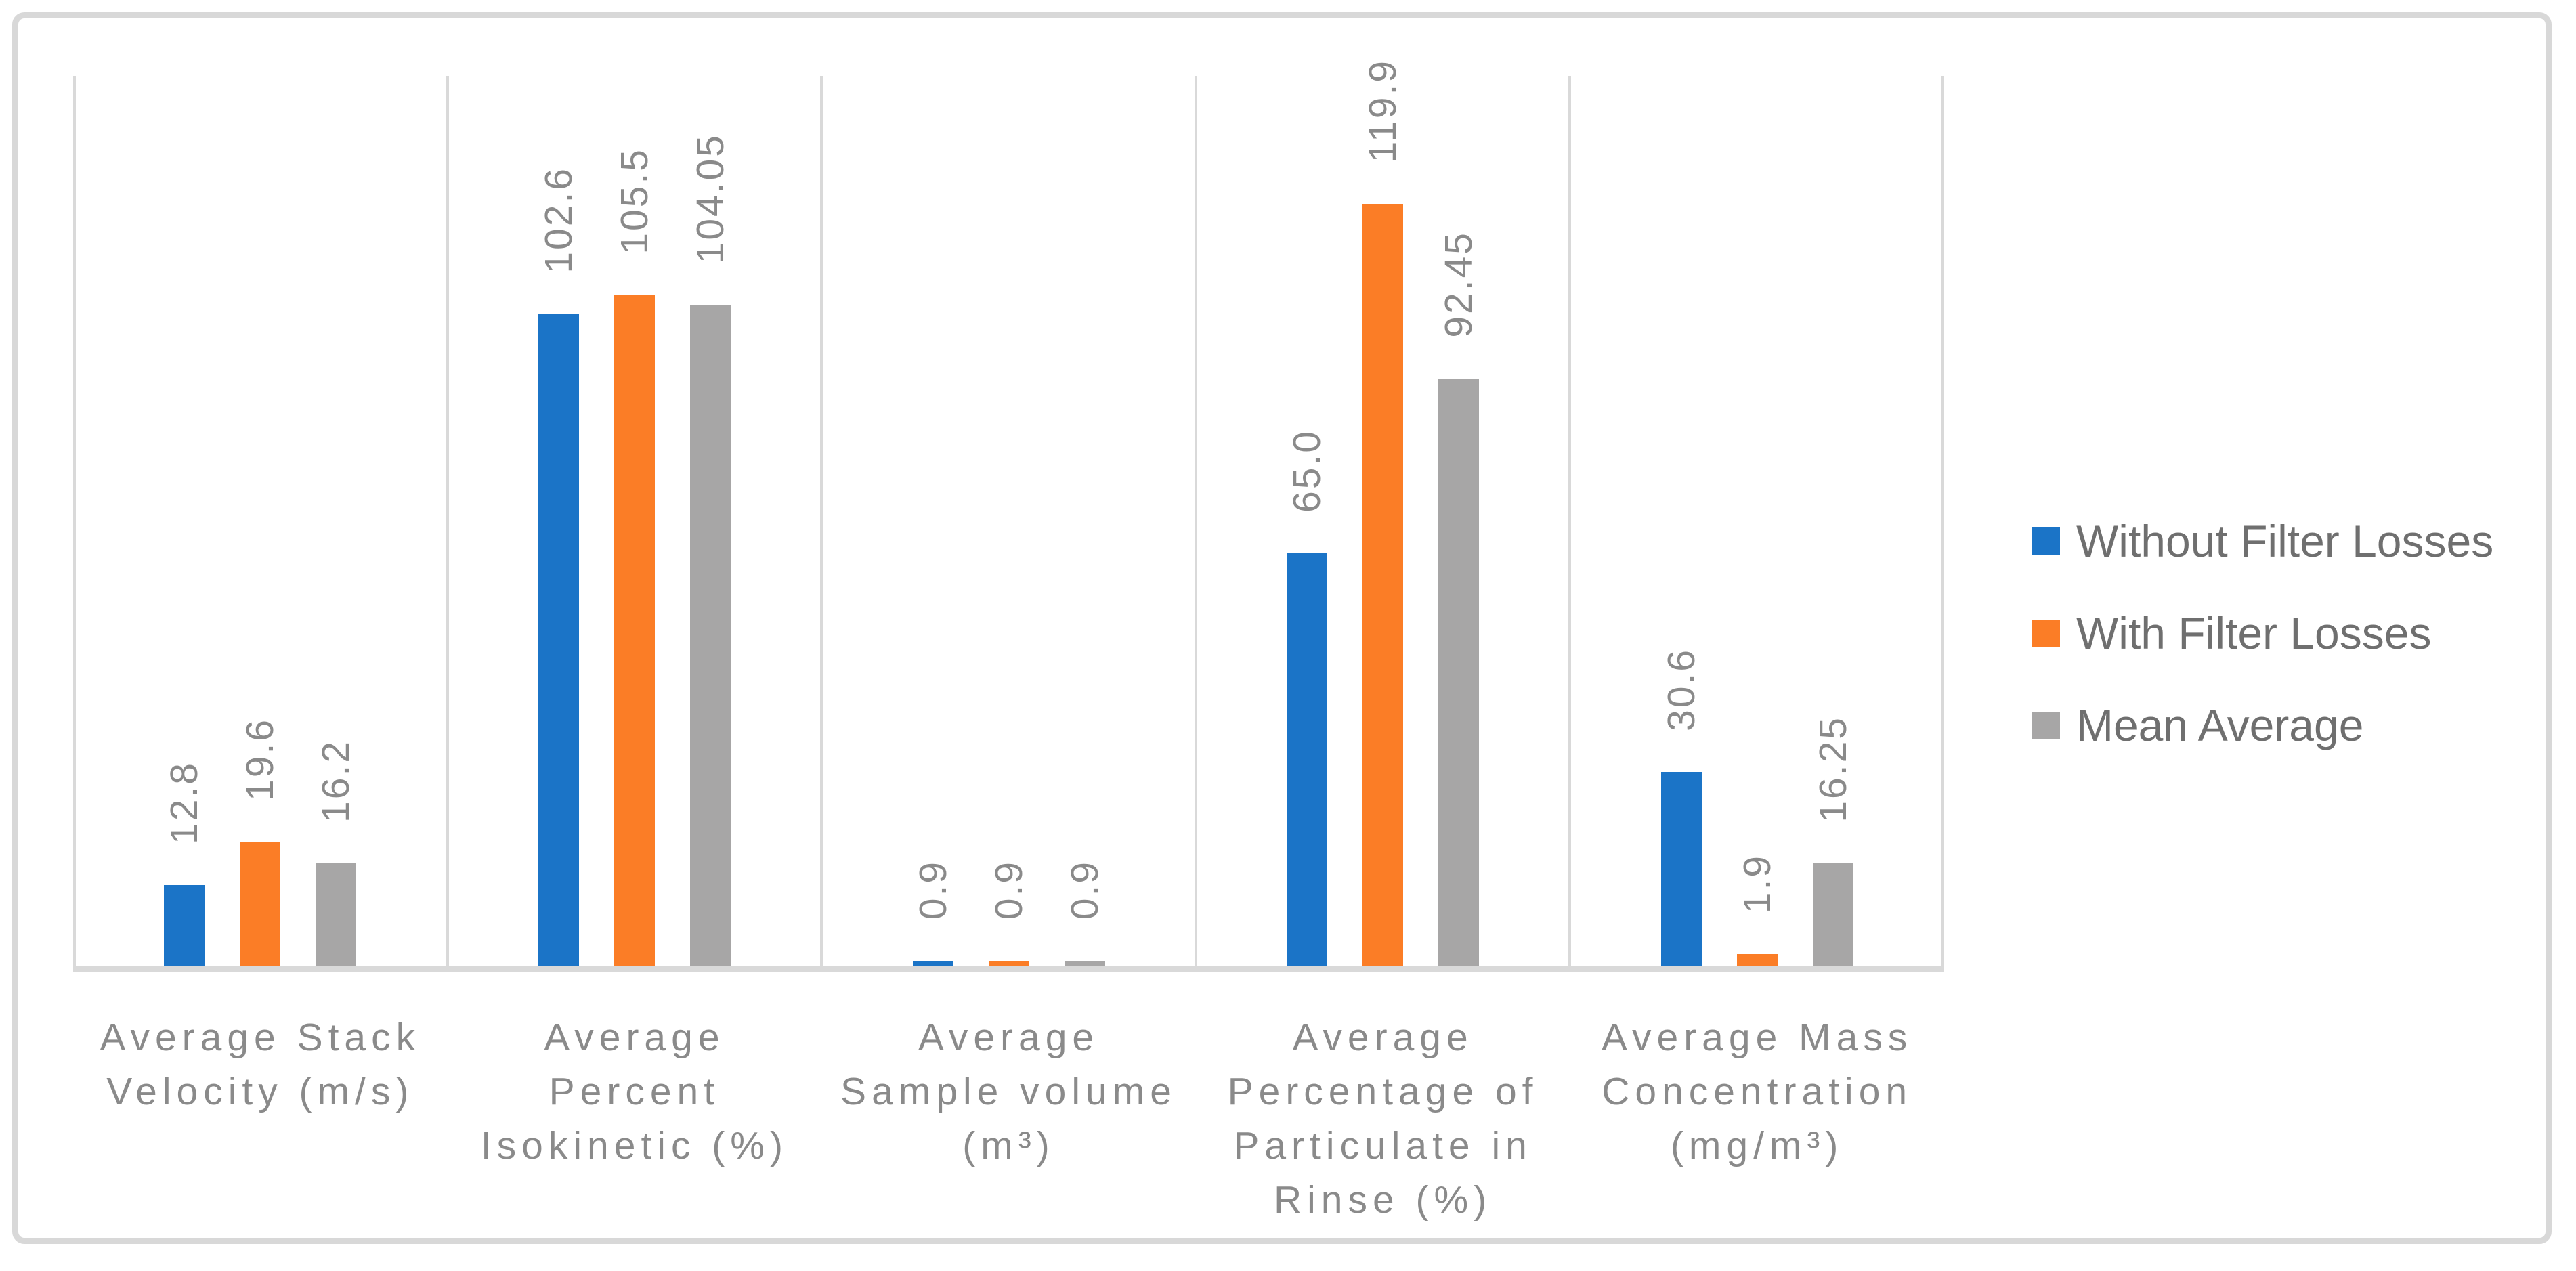 This screenshot has width=2576, height=1271. Describe the element at coordinates (260, 1091) in the screenshot. I see `category-label-line: Velocity (m/s)` at that location.